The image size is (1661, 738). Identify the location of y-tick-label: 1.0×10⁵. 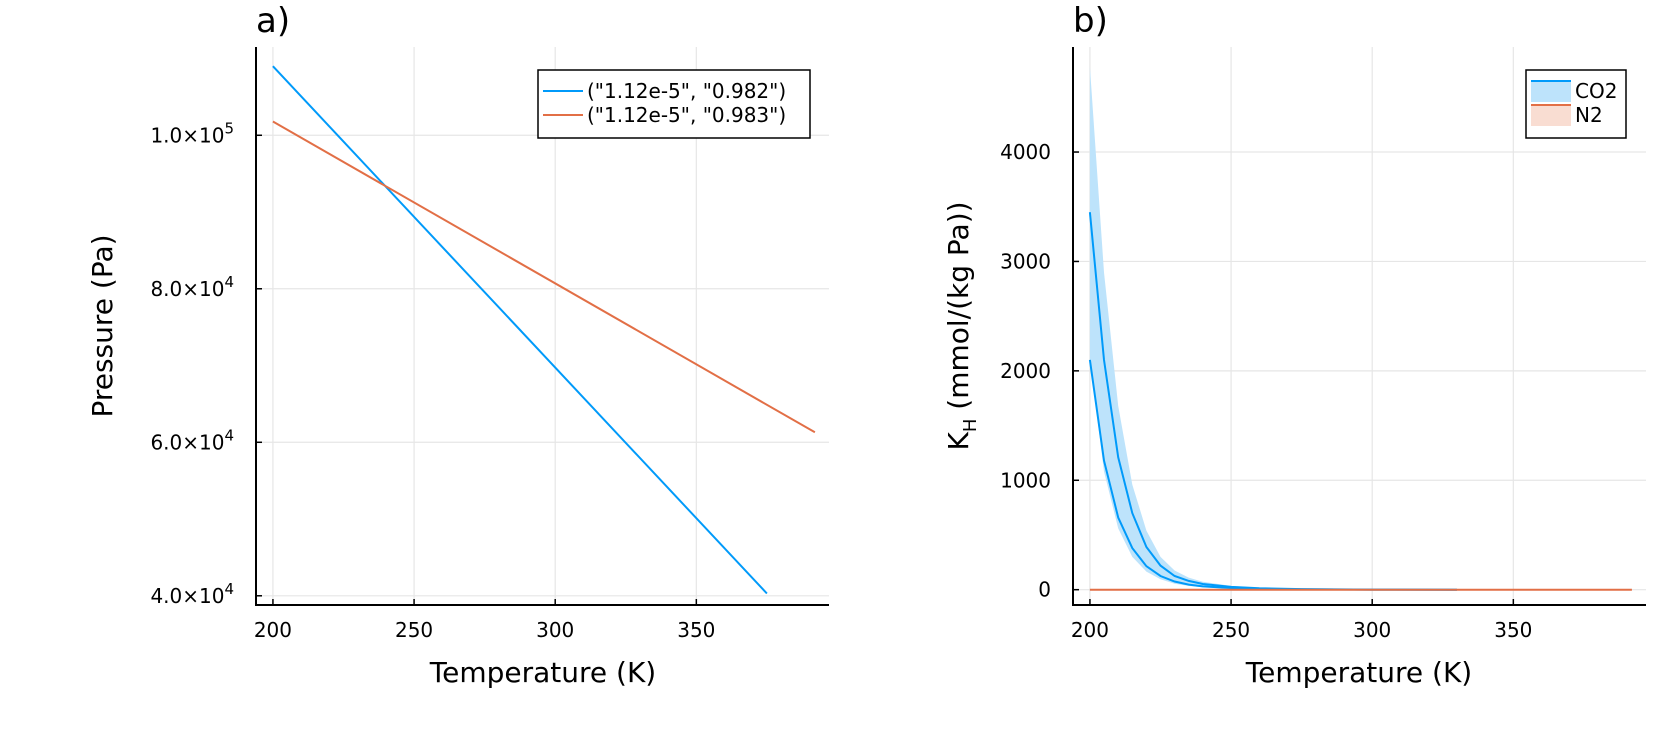
(192, 133).